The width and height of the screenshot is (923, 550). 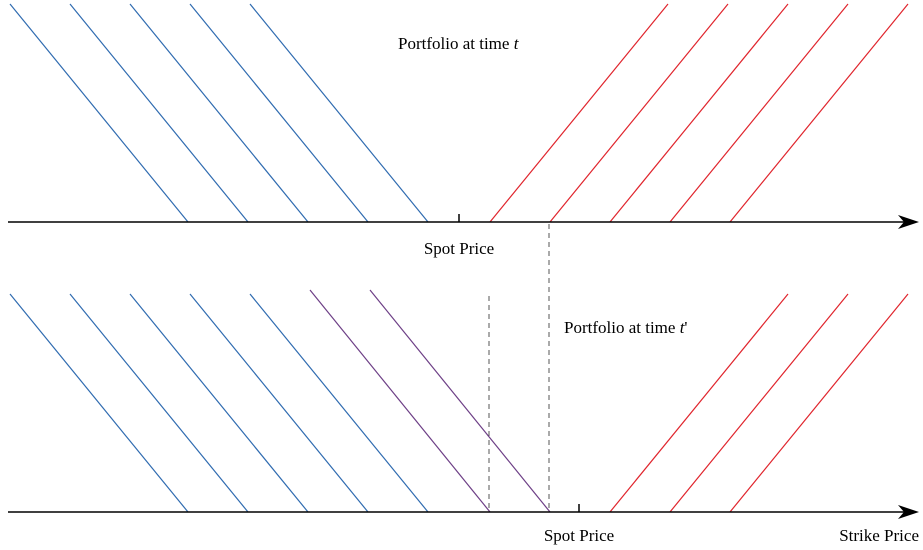 I want to click on top-axis, so click(x=463, y=221).